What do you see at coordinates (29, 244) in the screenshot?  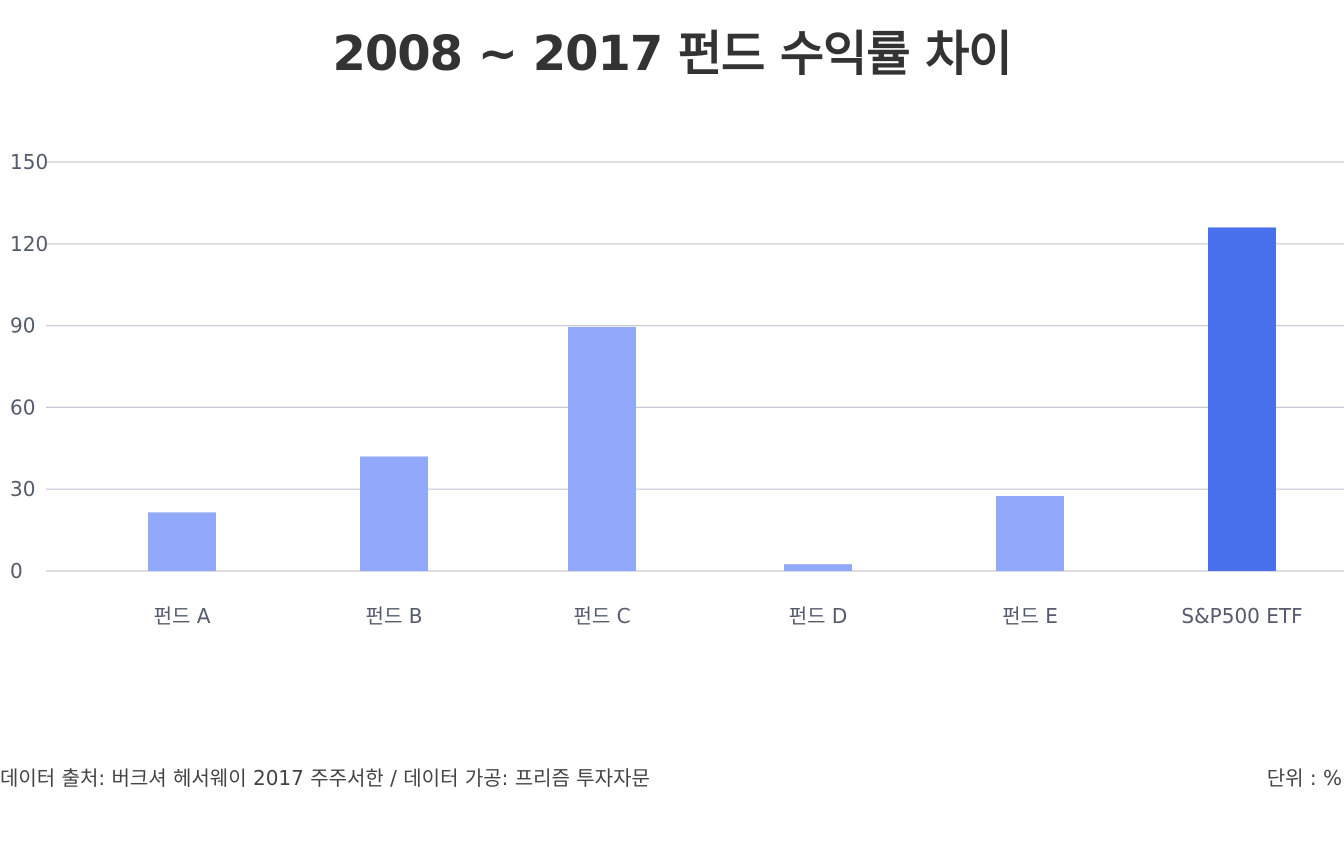 I see `y-tick-label: 120` at bounding box center [29, 244].